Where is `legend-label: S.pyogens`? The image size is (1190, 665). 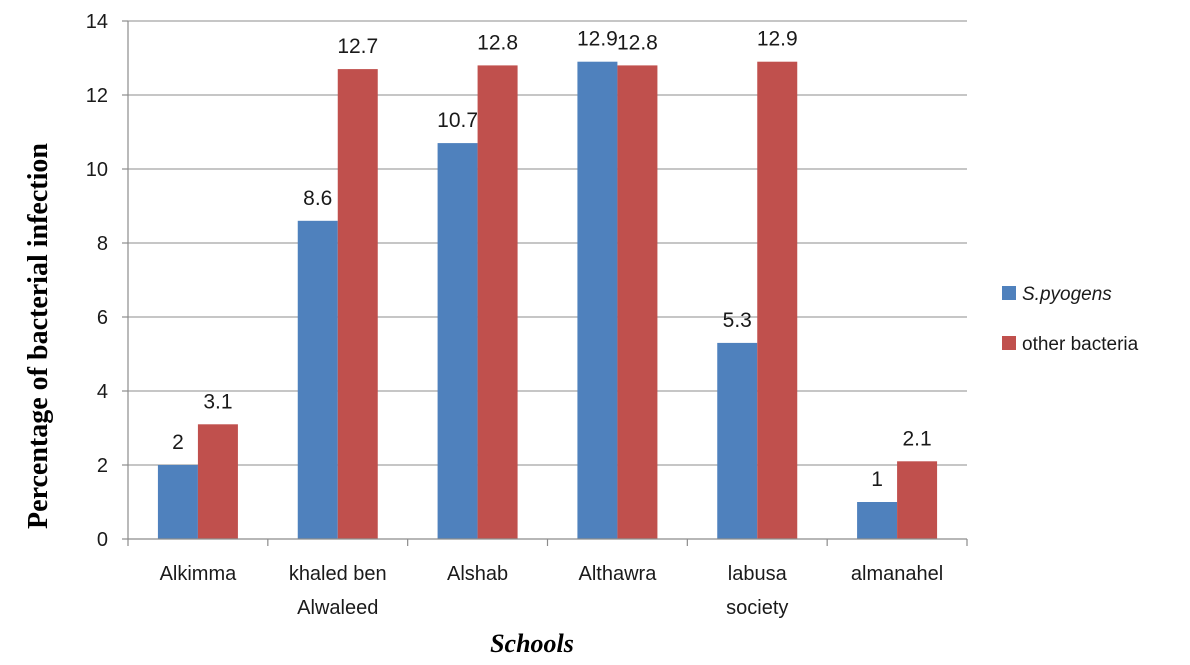
legend-label: S.pyogens is located at coordinates (1067, 294).